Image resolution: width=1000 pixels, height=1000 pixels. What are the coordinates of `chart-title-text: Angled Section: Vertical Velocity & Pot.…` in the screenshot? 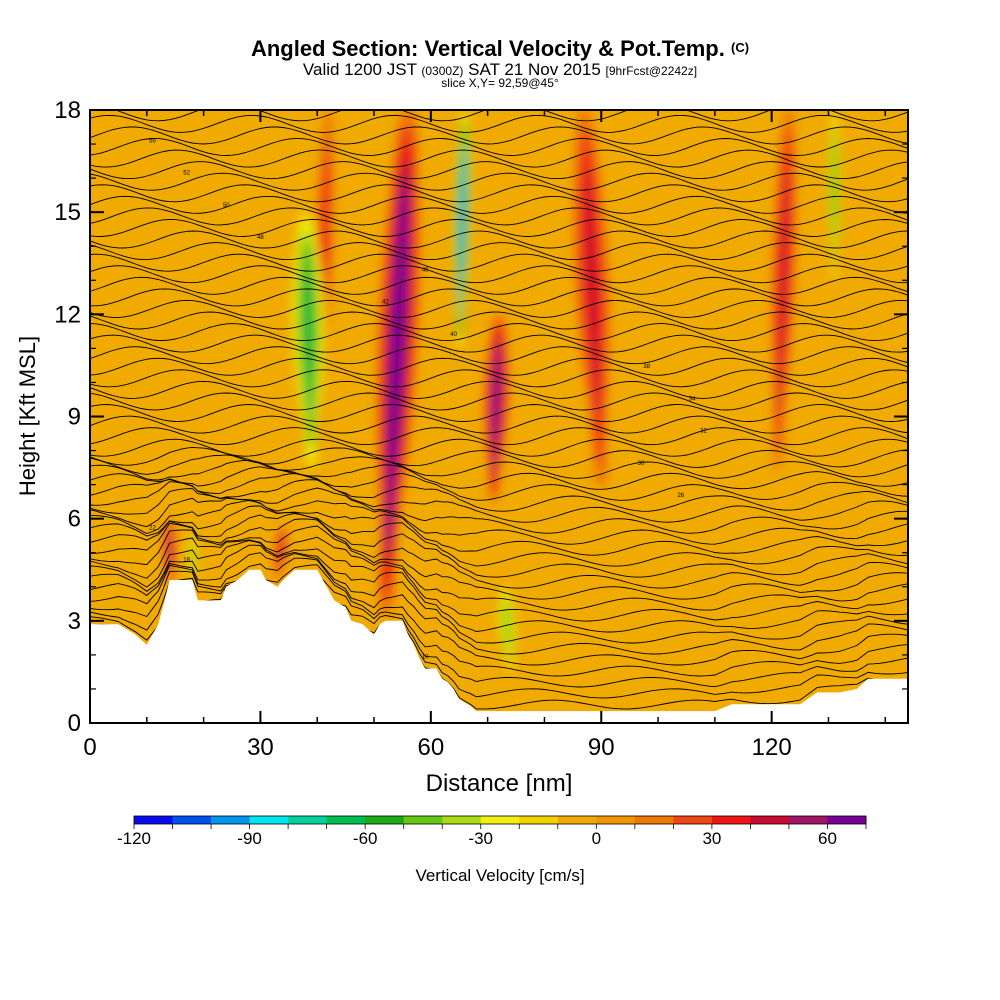 It's located at (487, 48).